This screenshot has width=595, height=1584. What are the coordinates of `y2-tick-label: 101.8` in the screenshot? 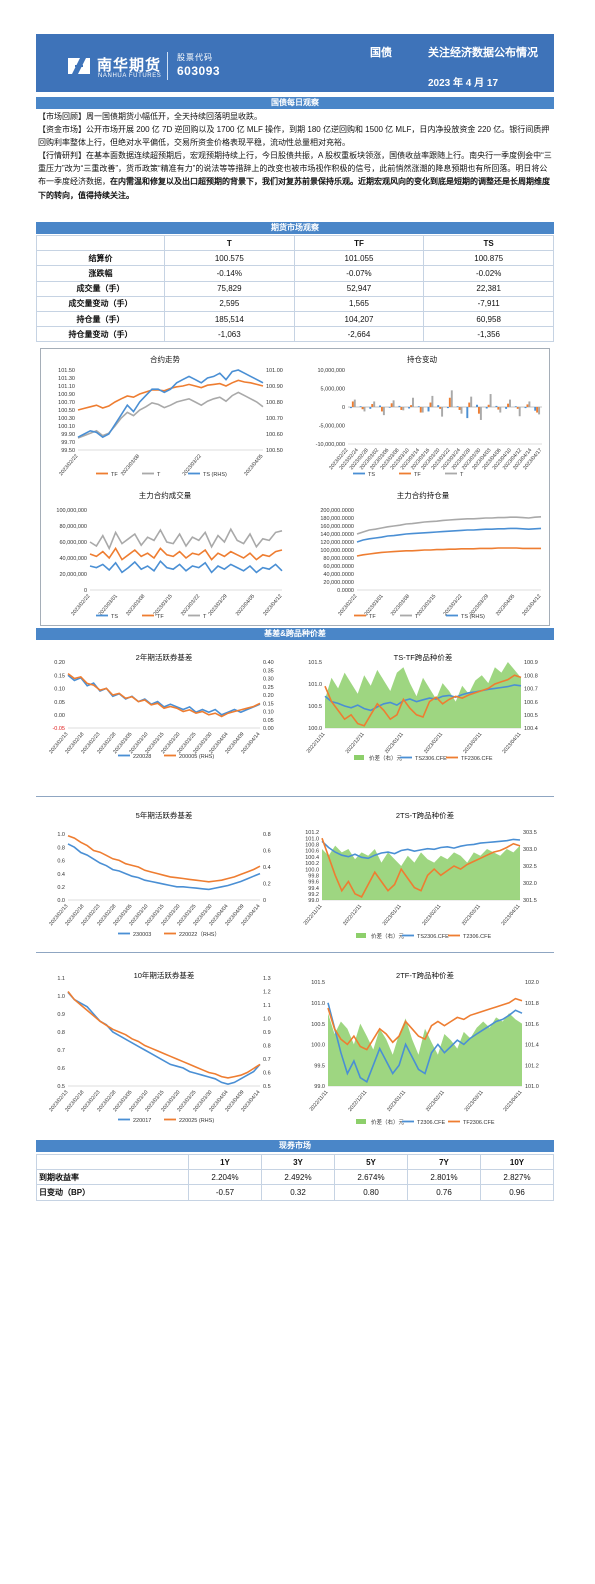 It's located at (532, 1004).